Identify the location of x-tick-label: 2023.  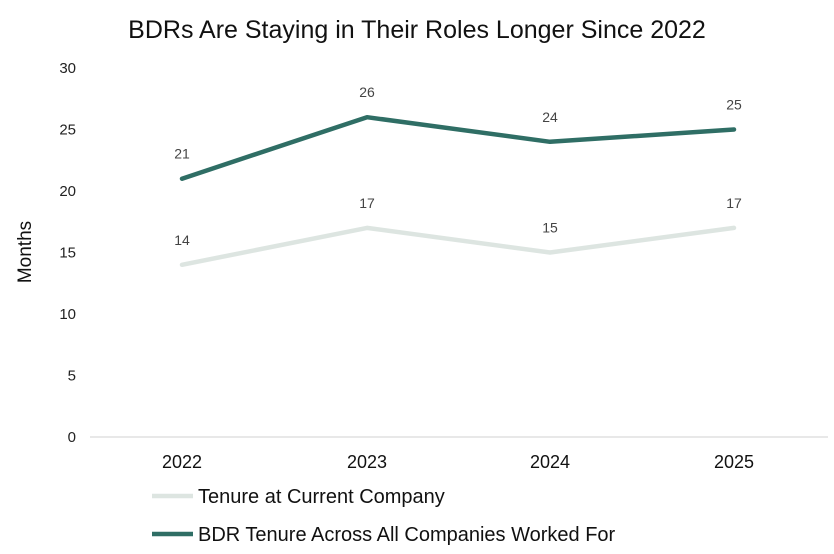
(367, 462).